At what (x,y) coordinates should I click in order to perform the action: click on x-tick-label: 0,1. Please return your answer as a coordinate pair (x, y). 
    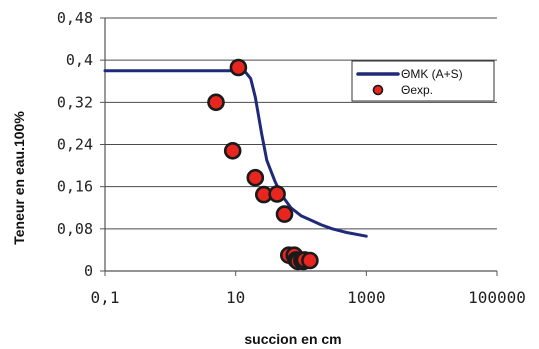
    Looking at the image, I should click on (105, 297).